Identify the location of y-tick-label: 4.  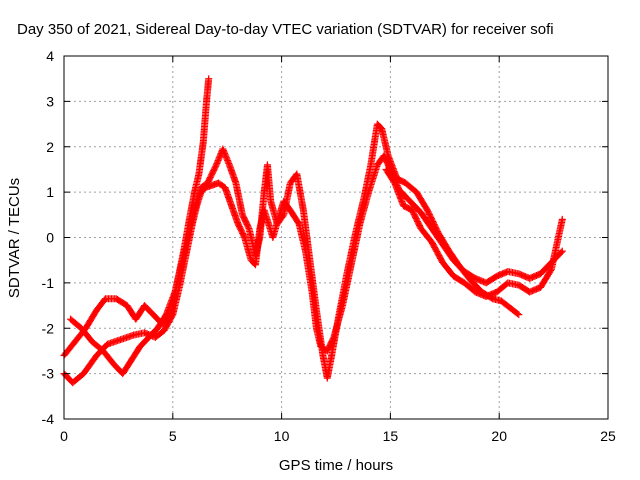
(50, 56).